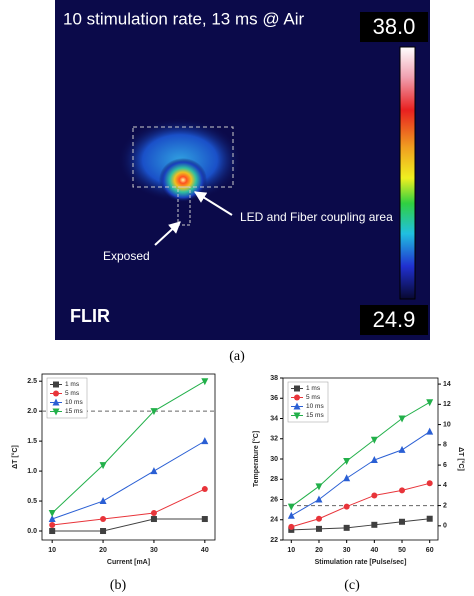  I want to click on scale-min: 24.9, so click(394, 319).